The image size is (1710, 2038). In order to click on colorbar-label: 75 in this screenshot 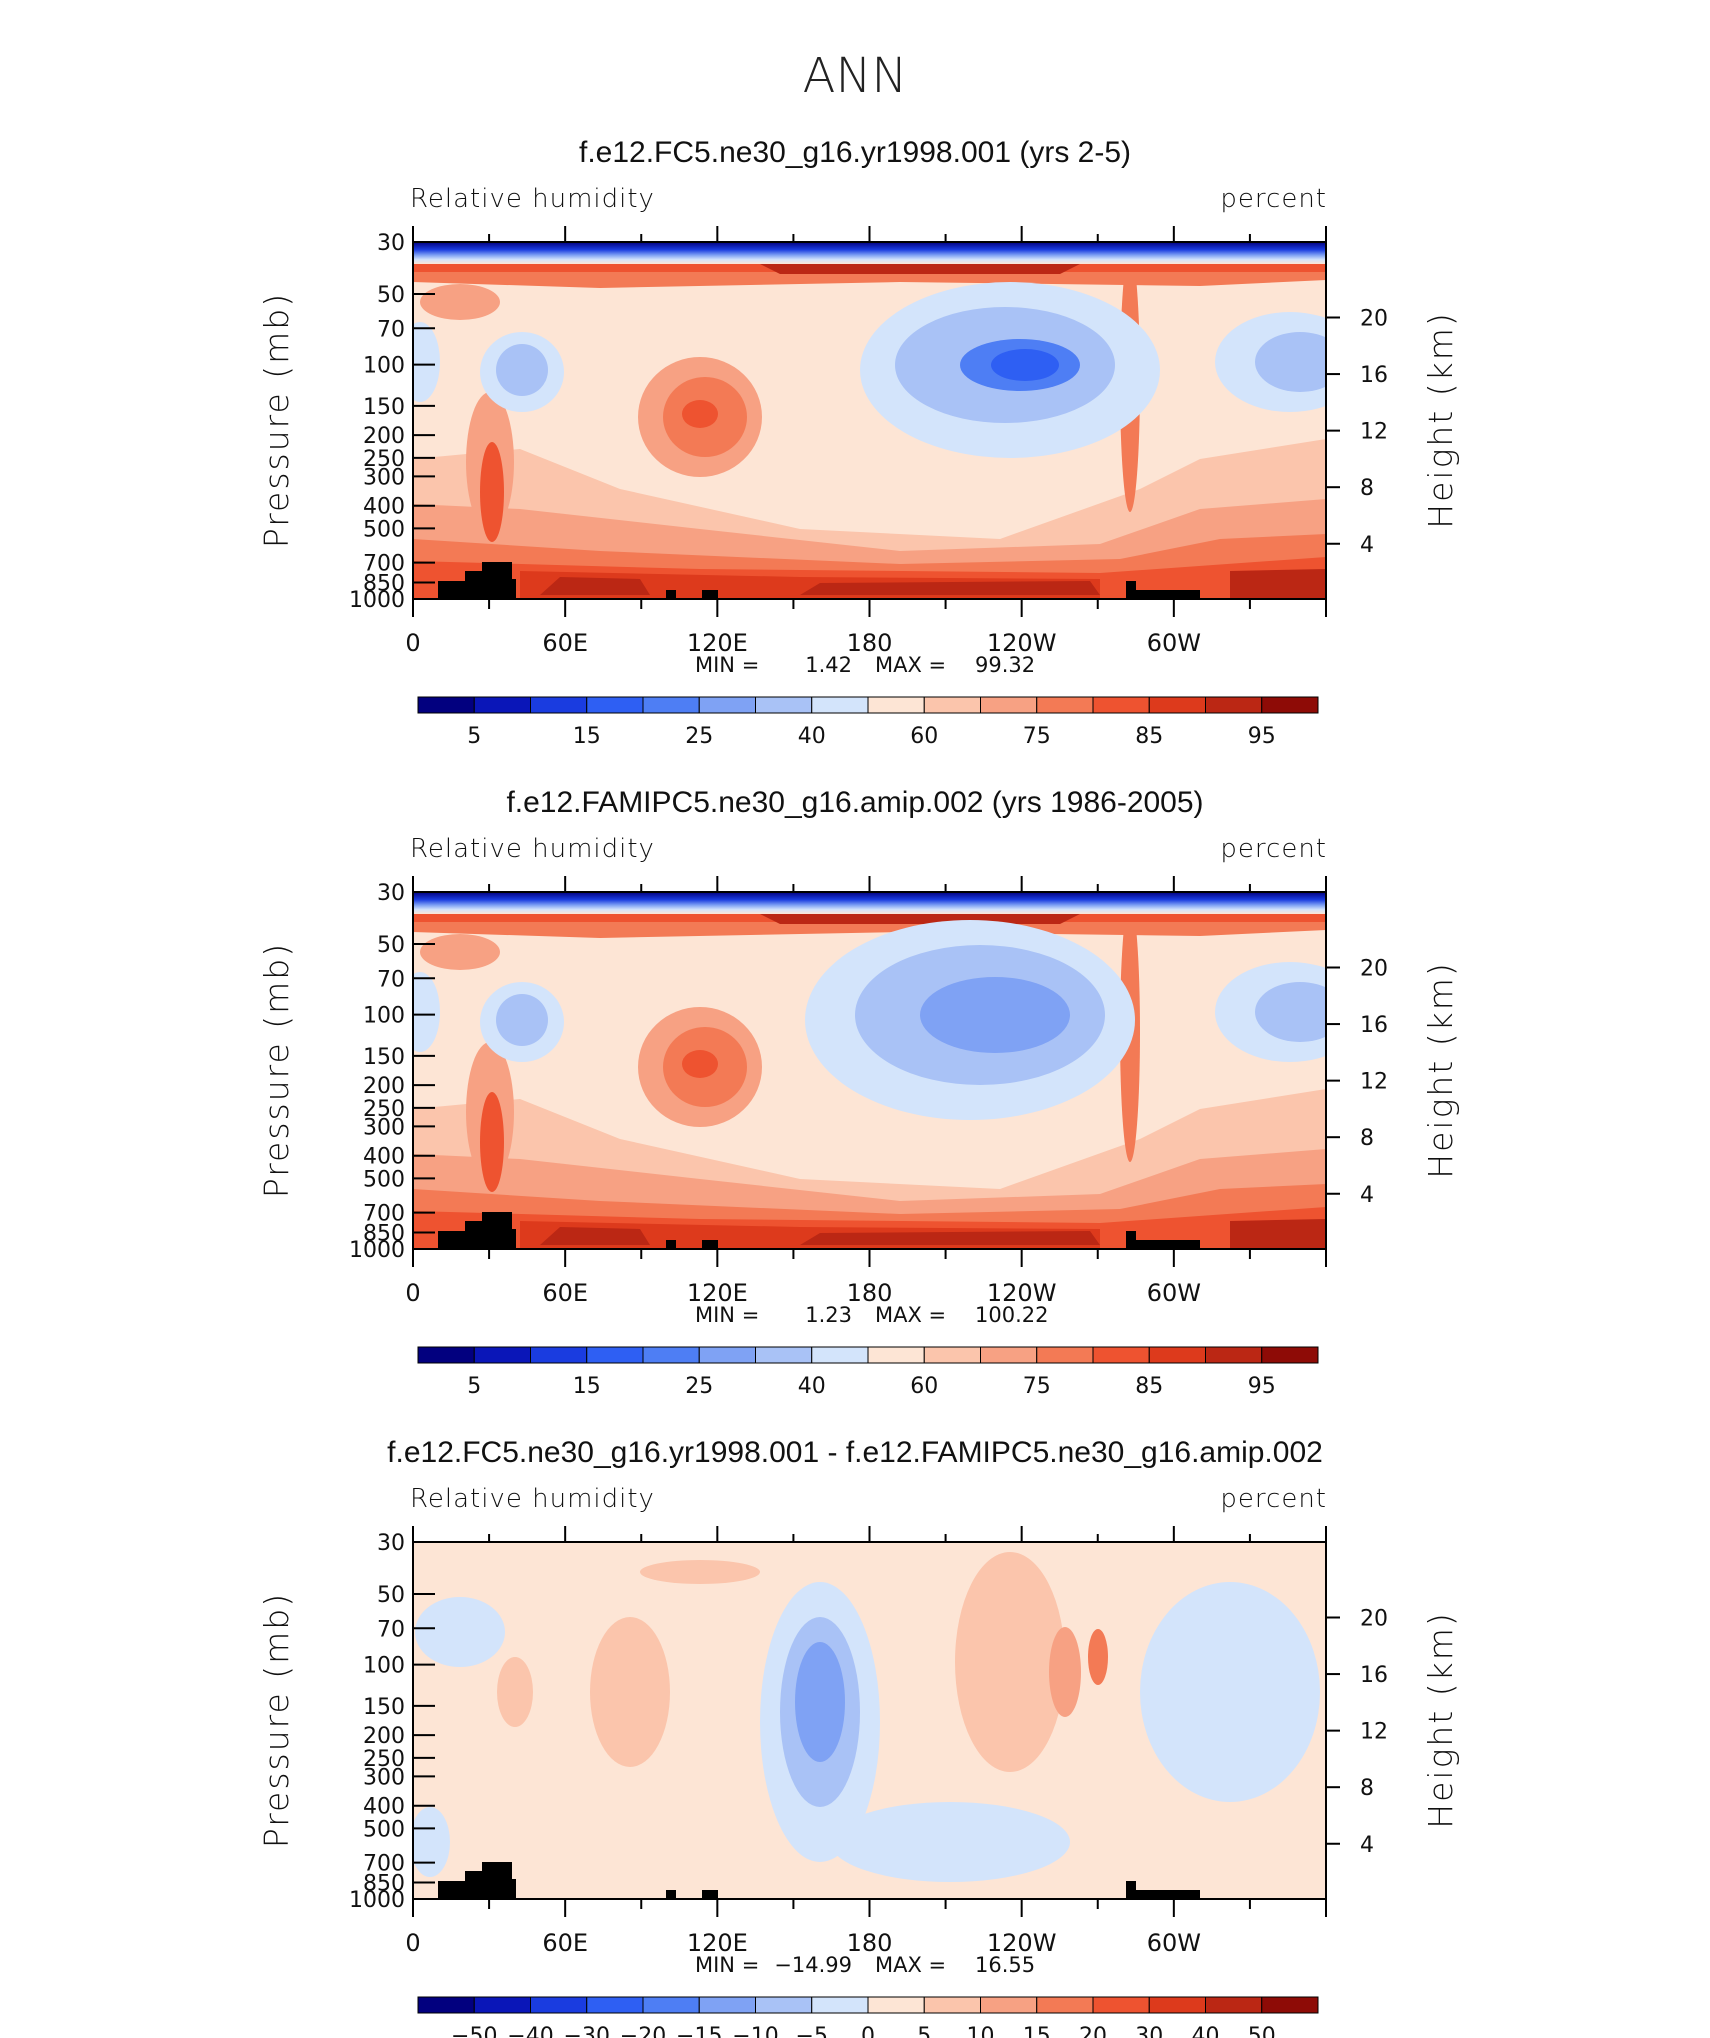, I will do `click(1037, 736)`.